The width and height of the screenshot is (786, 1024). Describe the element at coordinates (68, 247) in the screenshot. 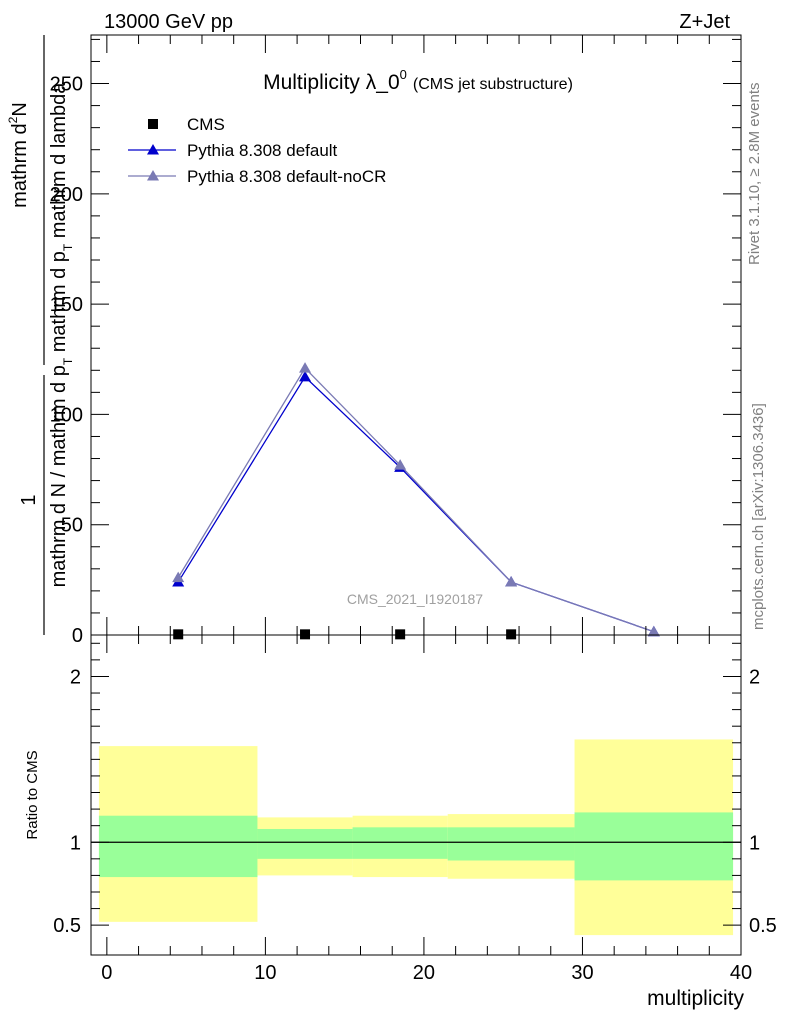

I see `ylabel-denominator-sub2: T` at that location.